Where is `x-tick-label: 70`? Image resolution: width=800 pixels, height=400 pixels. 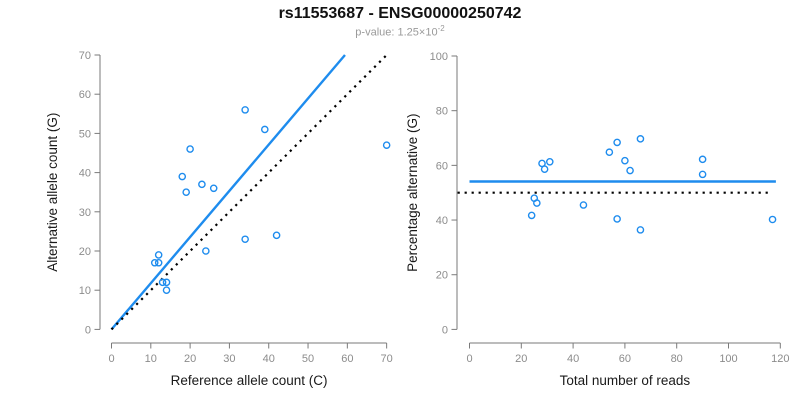 x-tick-label: 70 is located at coordinates (387, 359).